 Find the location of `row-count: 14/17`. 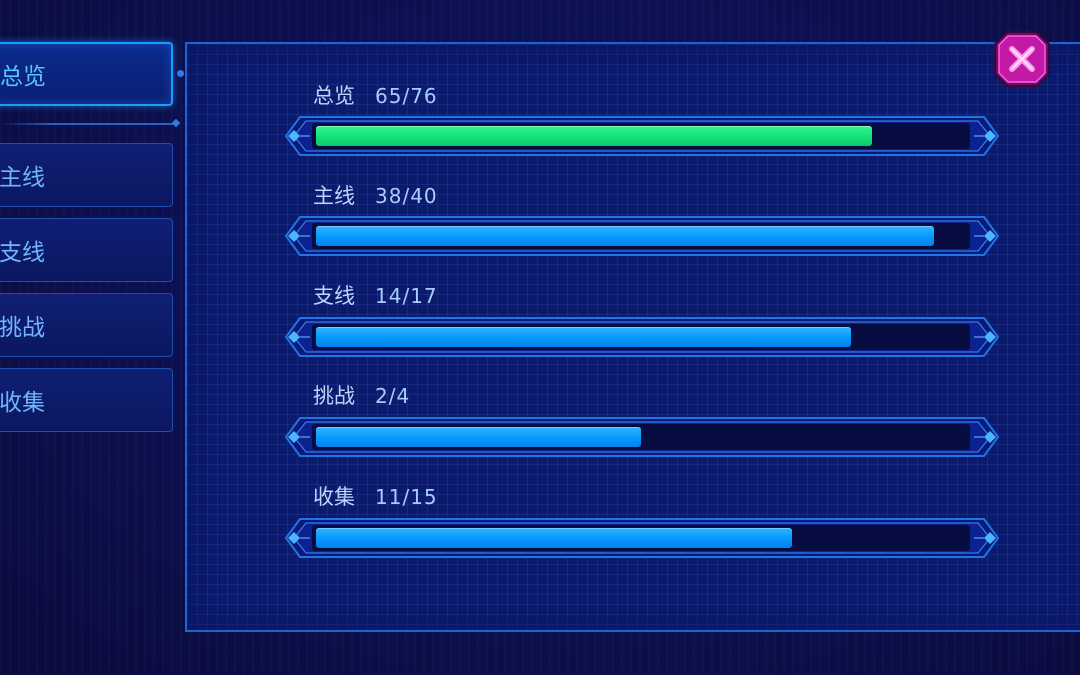

row-count: 14/17 is located at coordinates (406, 296).